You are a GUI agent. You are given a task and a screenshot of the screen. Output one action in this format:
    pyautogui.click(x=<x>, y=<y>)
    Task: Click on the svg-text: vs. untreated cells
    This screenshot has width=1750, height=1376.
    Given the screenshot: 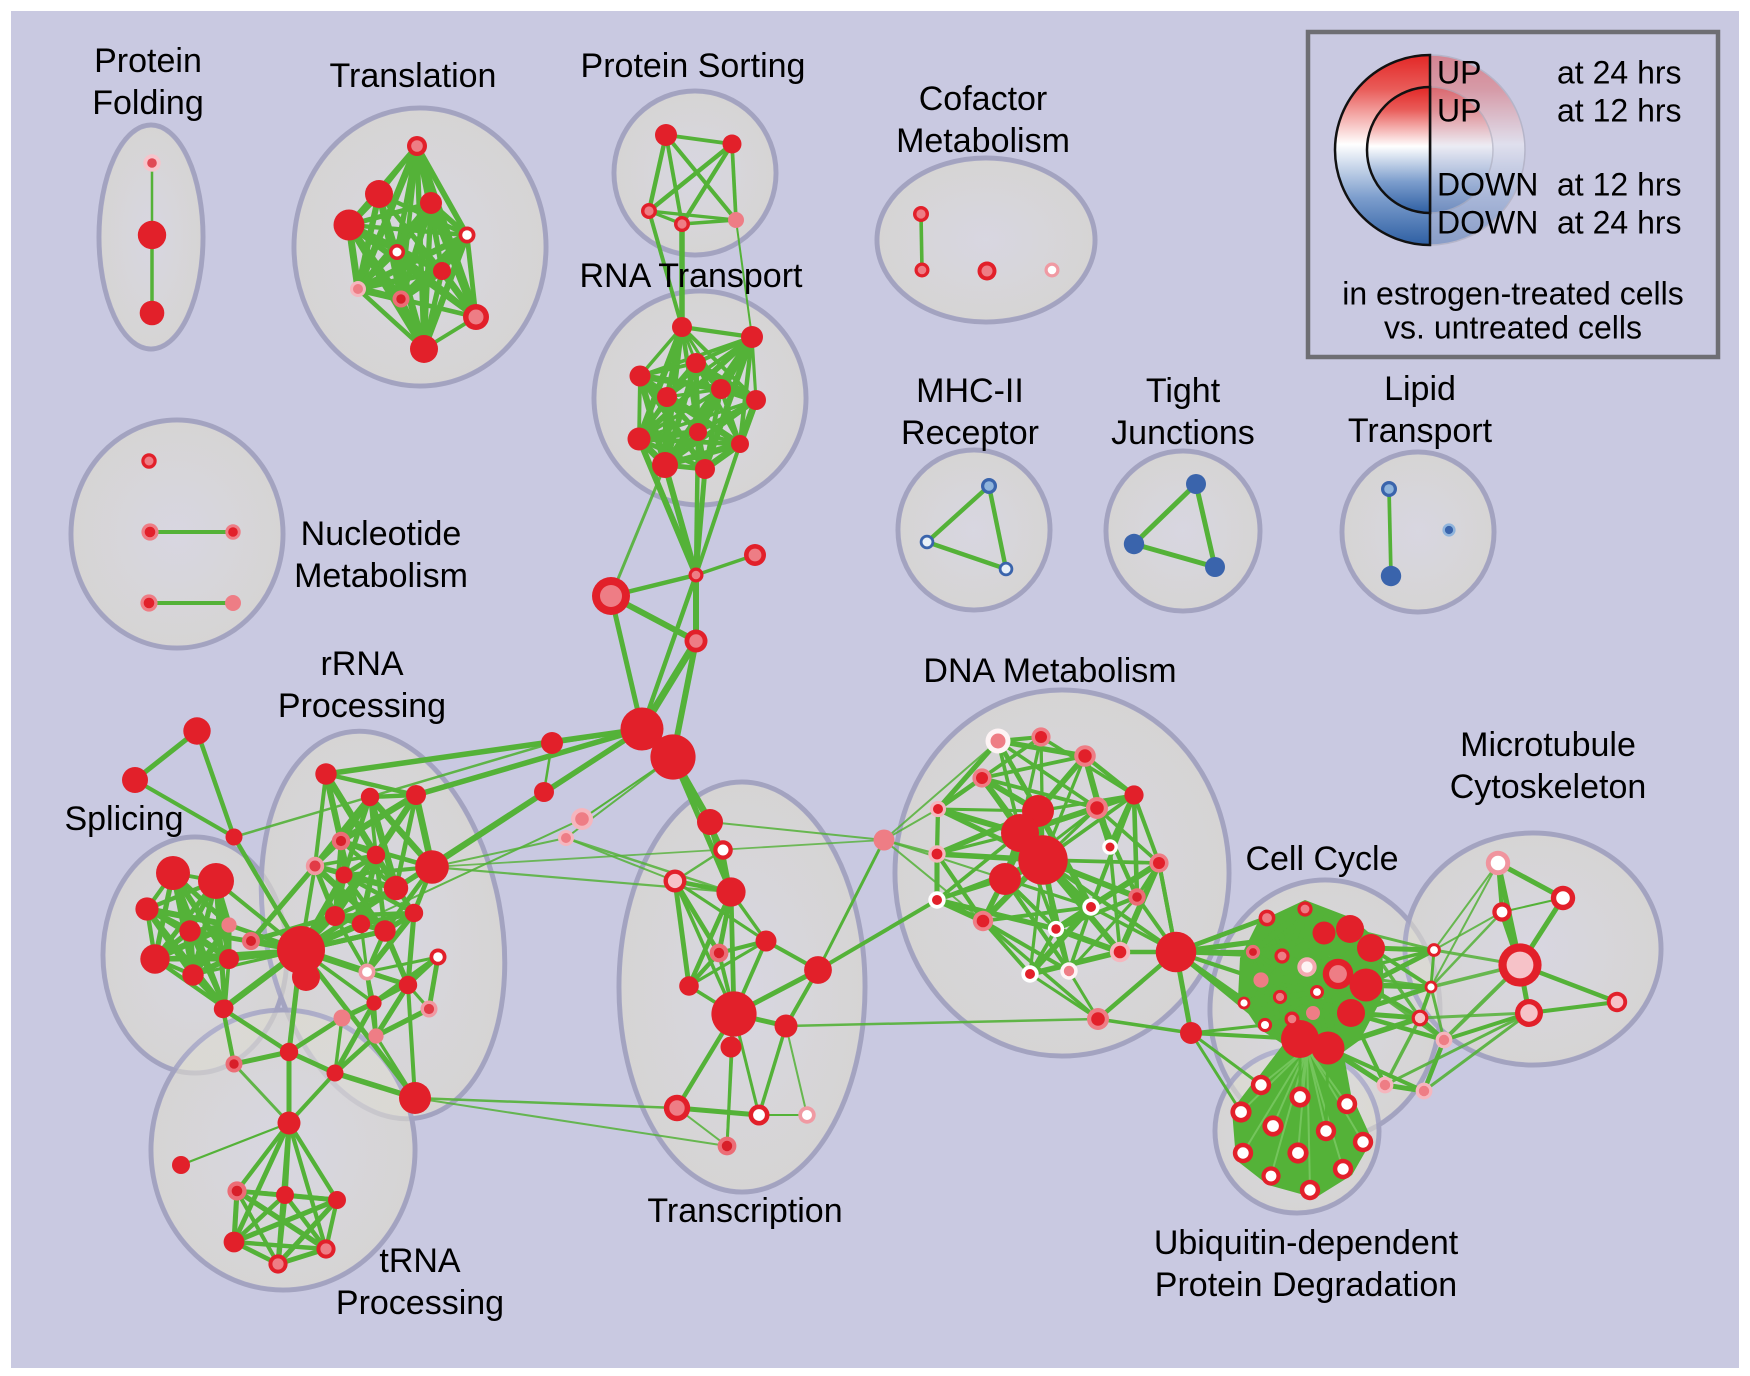 What is the action you would take?
    pyautogui.click(x=1513, y=327)
    